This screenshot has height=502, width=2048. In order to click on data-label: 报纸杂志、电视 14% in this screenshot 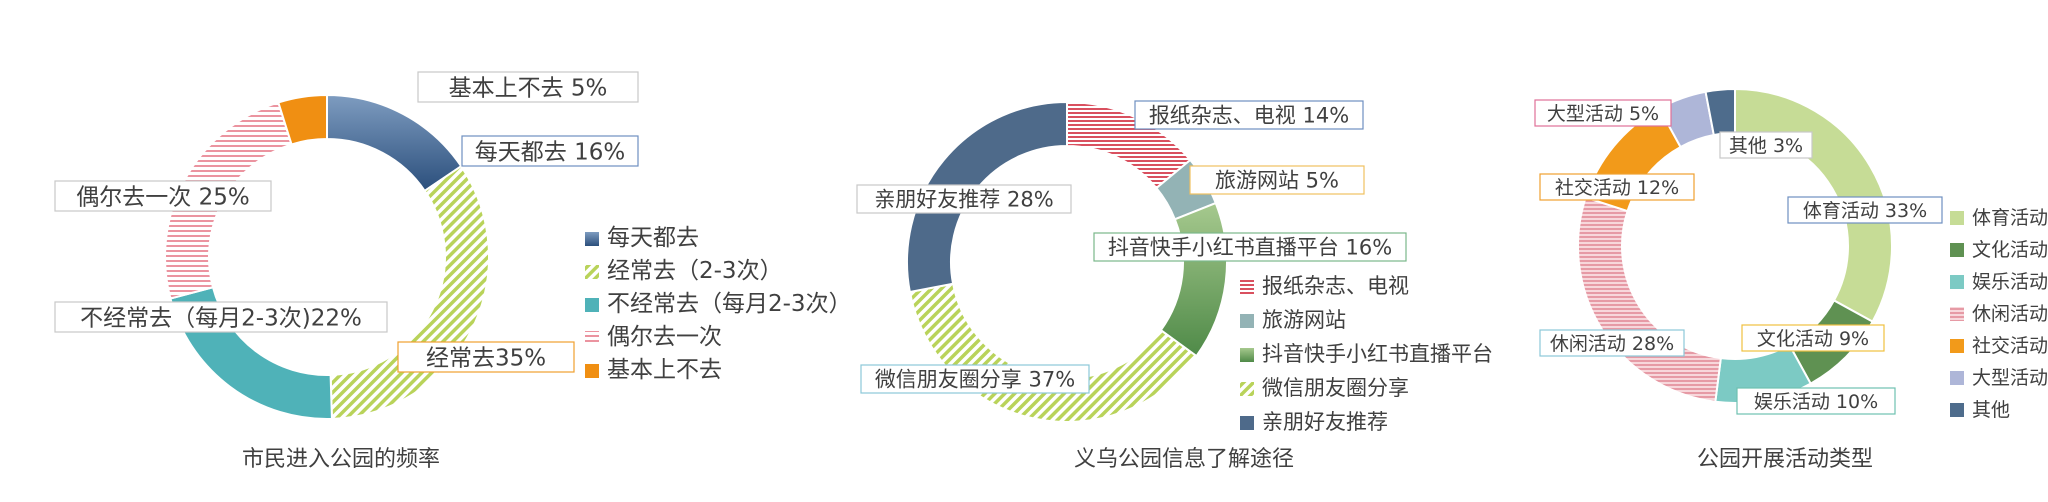, I will do `click(1249, 115)`.